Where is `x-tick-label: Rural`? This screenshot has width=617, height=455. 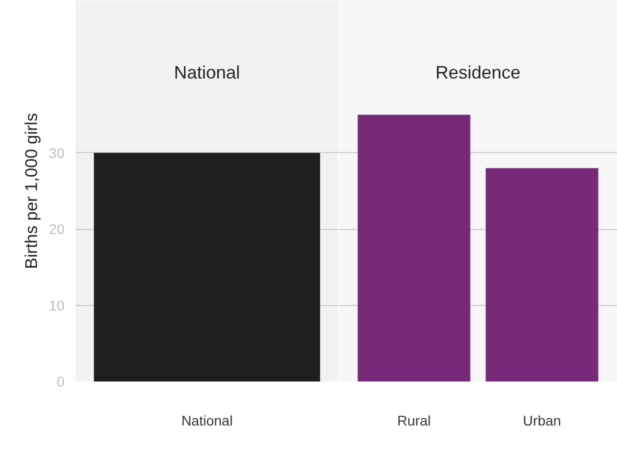 x-tick-label: Rural is located at coordinates (414, 420).